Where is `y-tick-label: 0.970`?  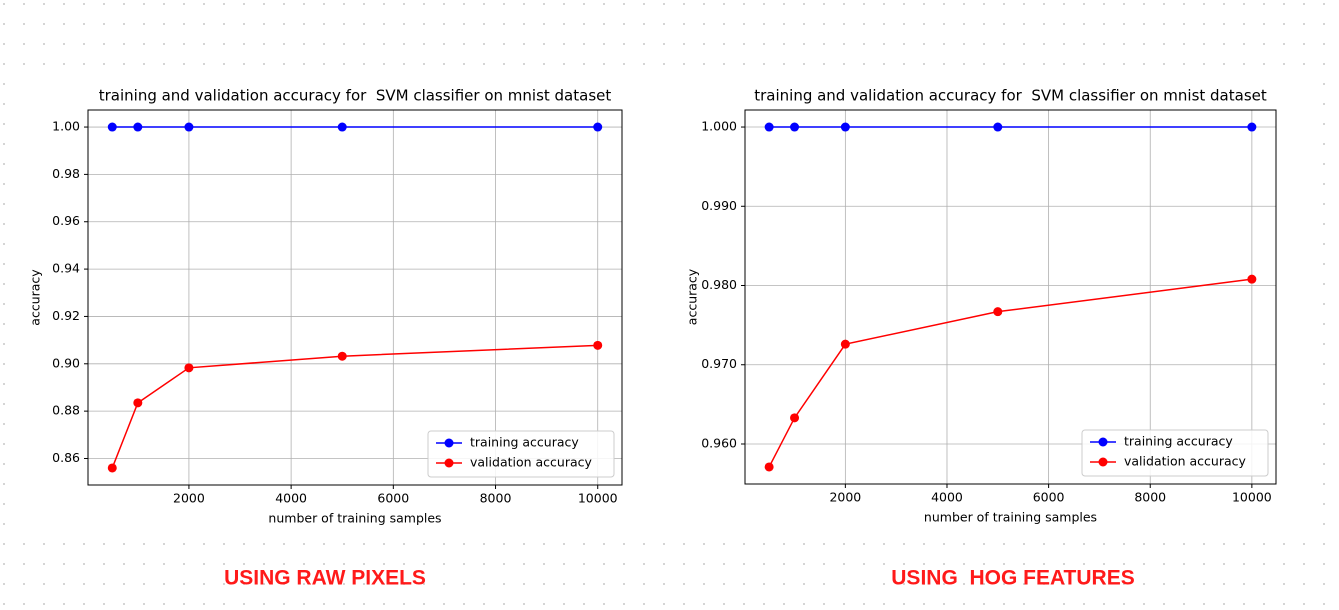
y-tick-label: 0.970 is located at coordinates (719, 363).